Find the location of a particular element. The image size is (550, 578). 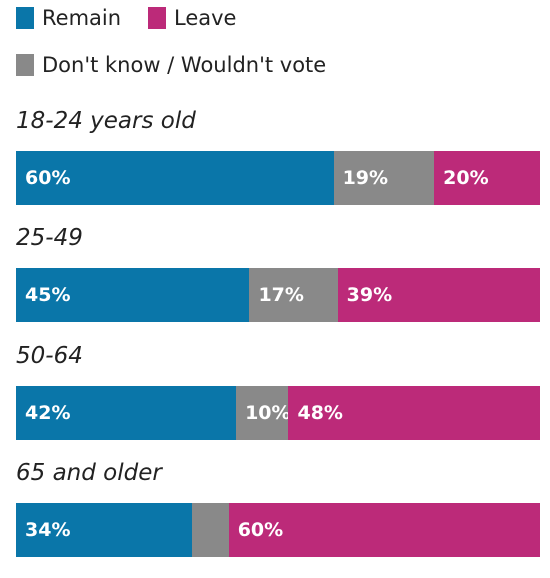

bar-row: 42% 10% 48% is located at coordinates (278, 413).